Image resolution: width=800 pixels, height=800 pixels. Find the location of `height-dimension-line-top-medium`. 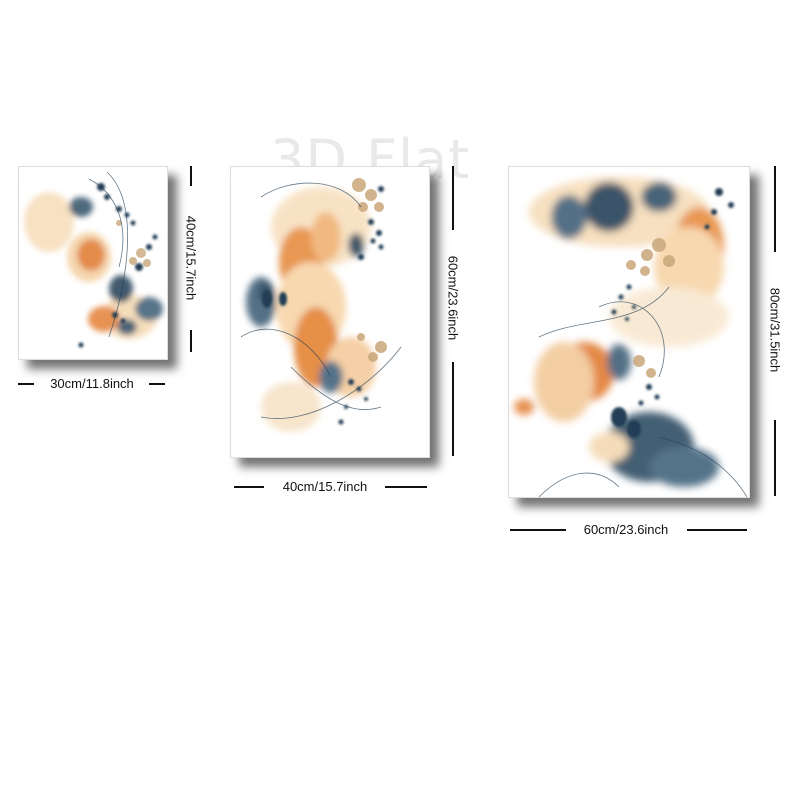

height-dimension-line-top-medium is located at coordinates (453, 198).